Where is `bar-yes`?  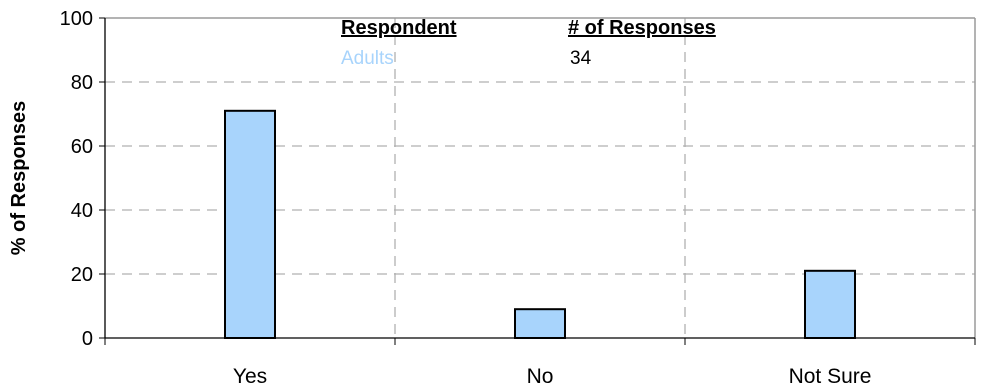 bar-yes is located at coordinates (250, 224).